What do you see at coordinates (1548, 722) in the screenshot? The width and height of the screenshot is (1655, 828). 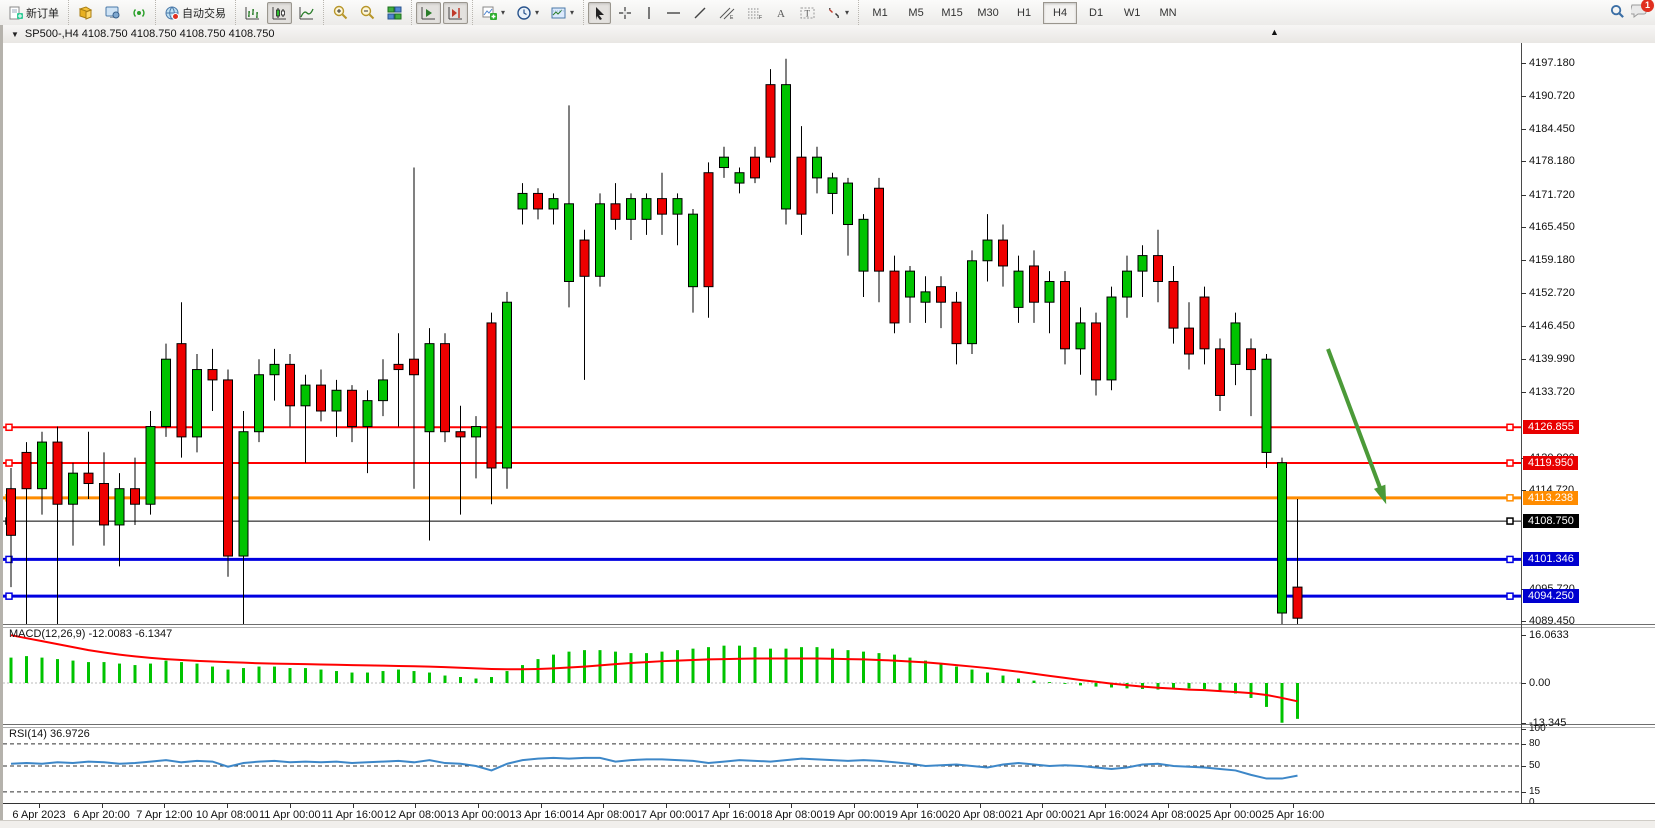 I see `macd-tick-label: -13.345` at bounding box center [1548, 722].